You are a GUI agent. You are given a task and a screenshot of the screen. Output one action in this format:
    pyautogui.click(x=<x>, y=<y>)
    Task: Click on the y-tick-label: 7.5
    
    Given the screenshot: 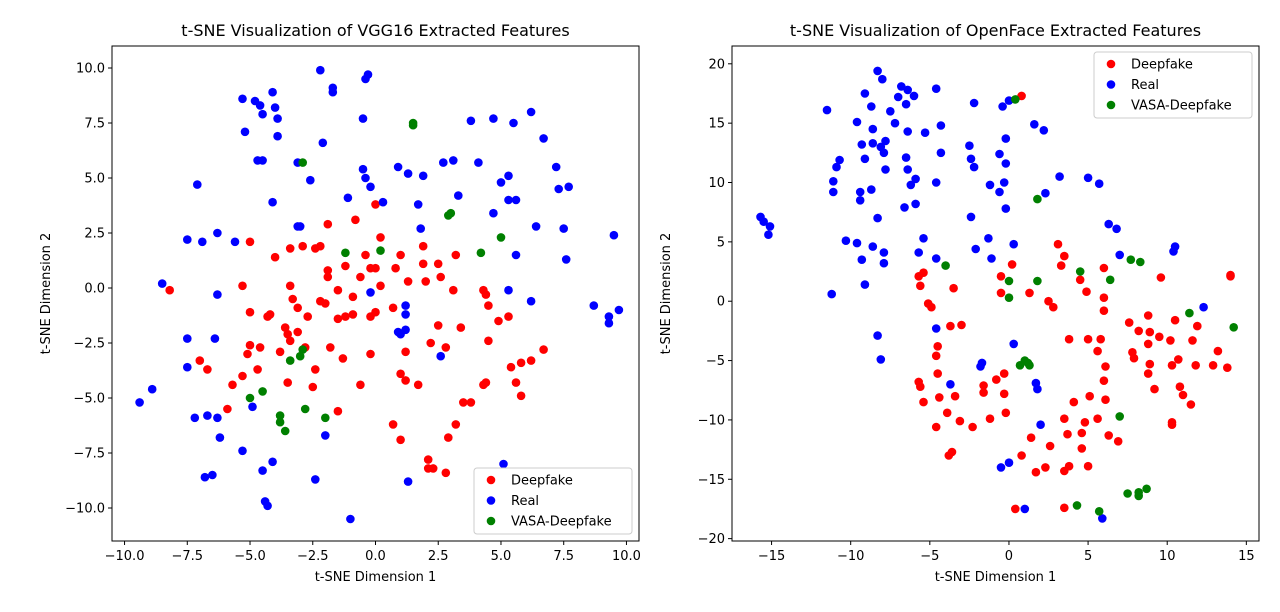 What is the action you would take?
    pyautogui.click(x=94, y=124)
    